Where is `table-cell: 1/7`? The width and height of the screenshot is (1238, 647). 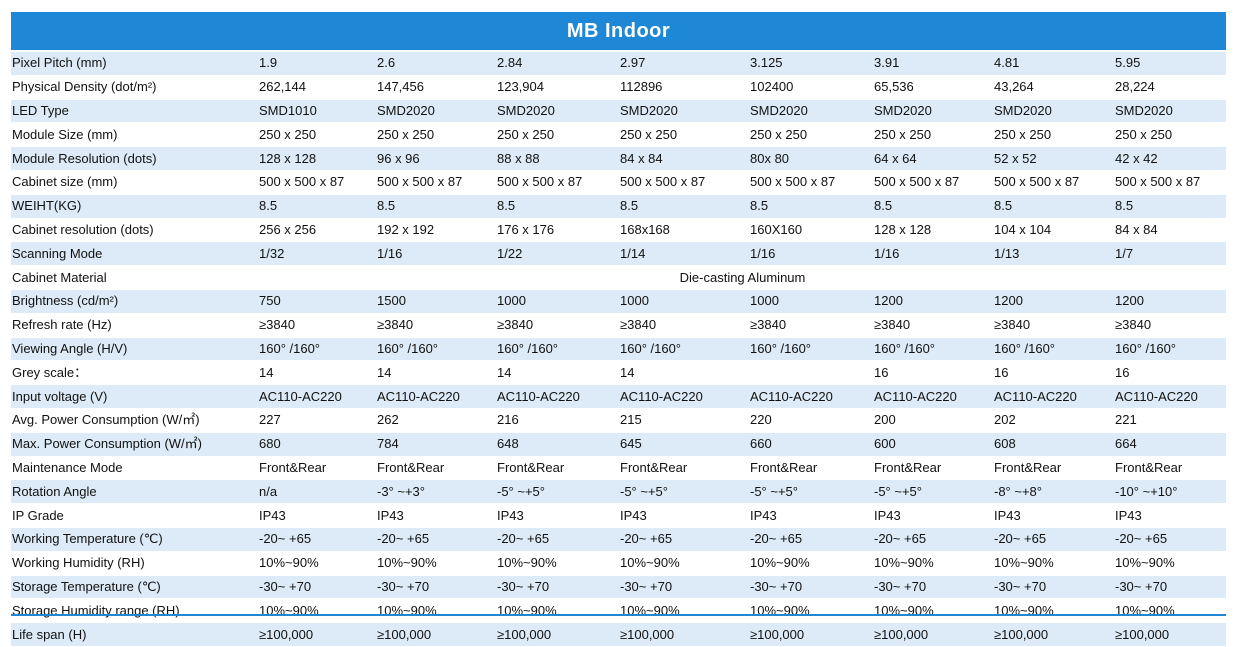 table-cell: 1/7 is located at coordinates (1170, 254).